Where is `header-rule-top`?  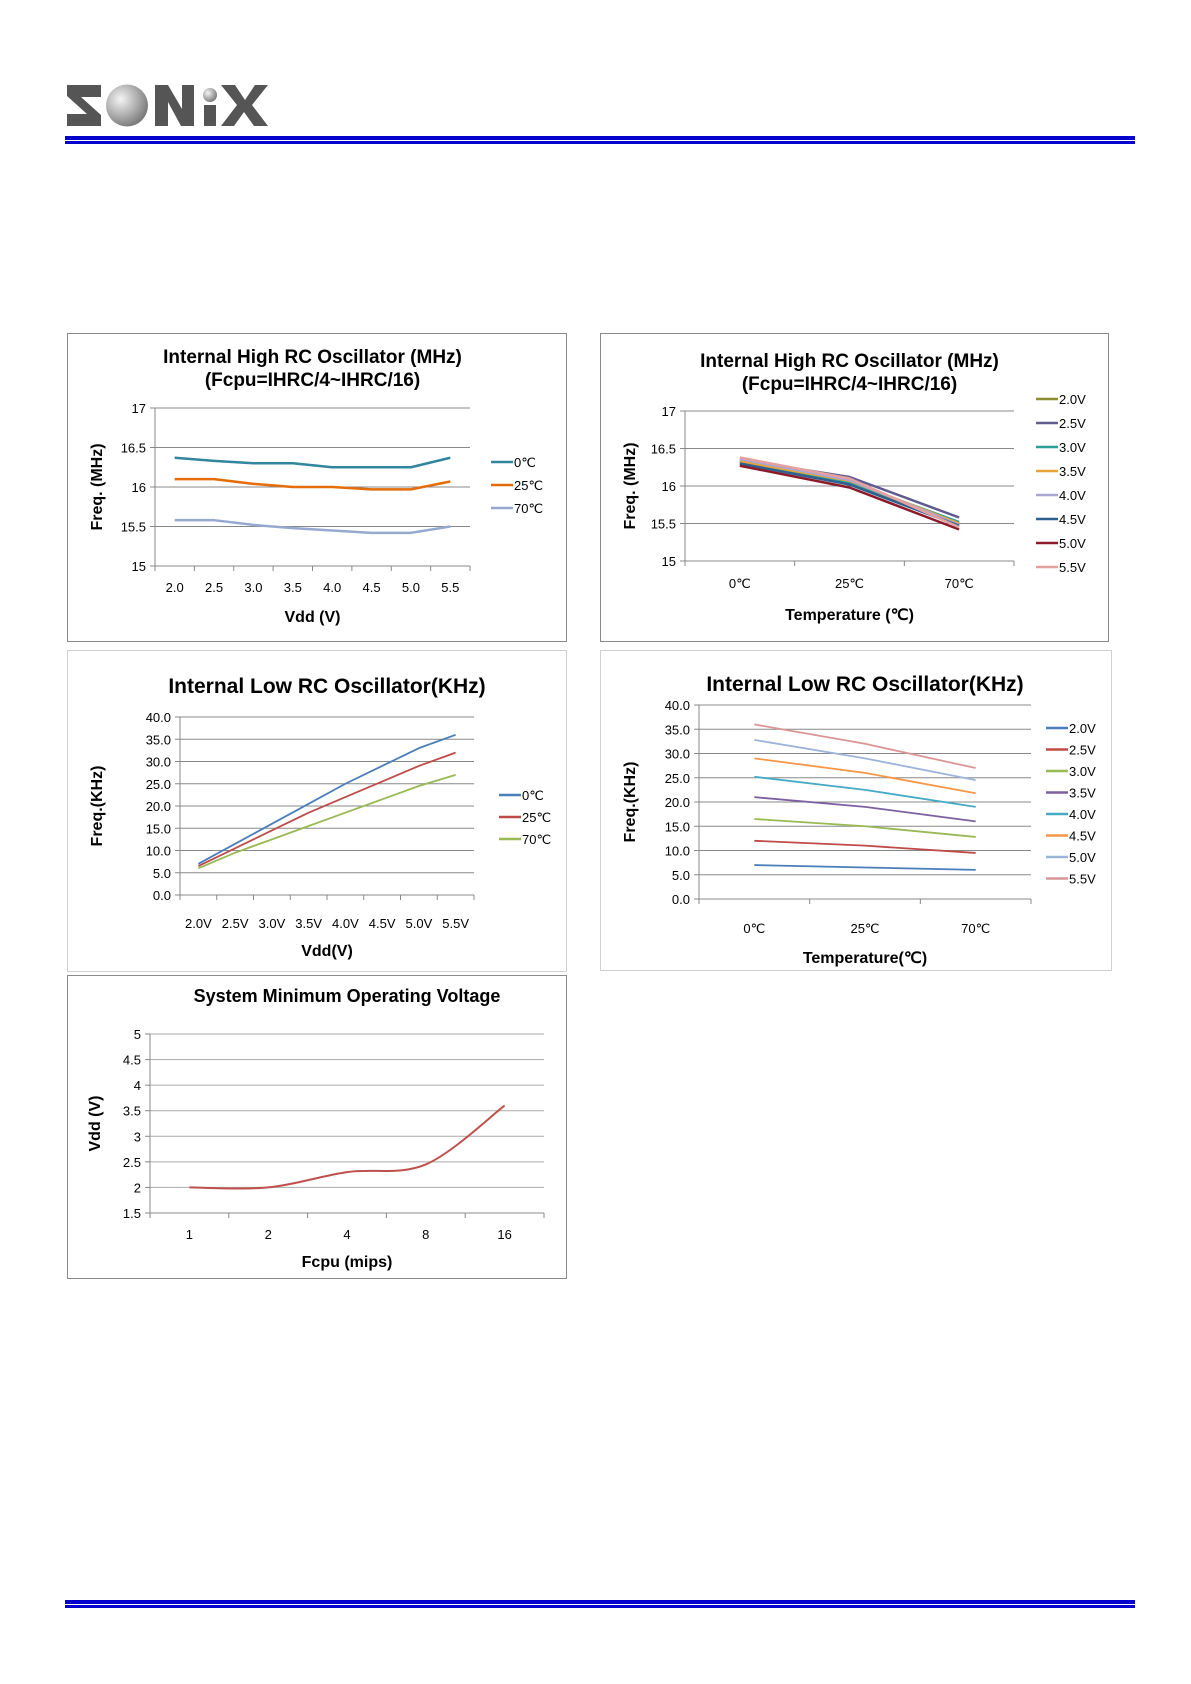
header-rule-top is located at coordinates (600, 138).